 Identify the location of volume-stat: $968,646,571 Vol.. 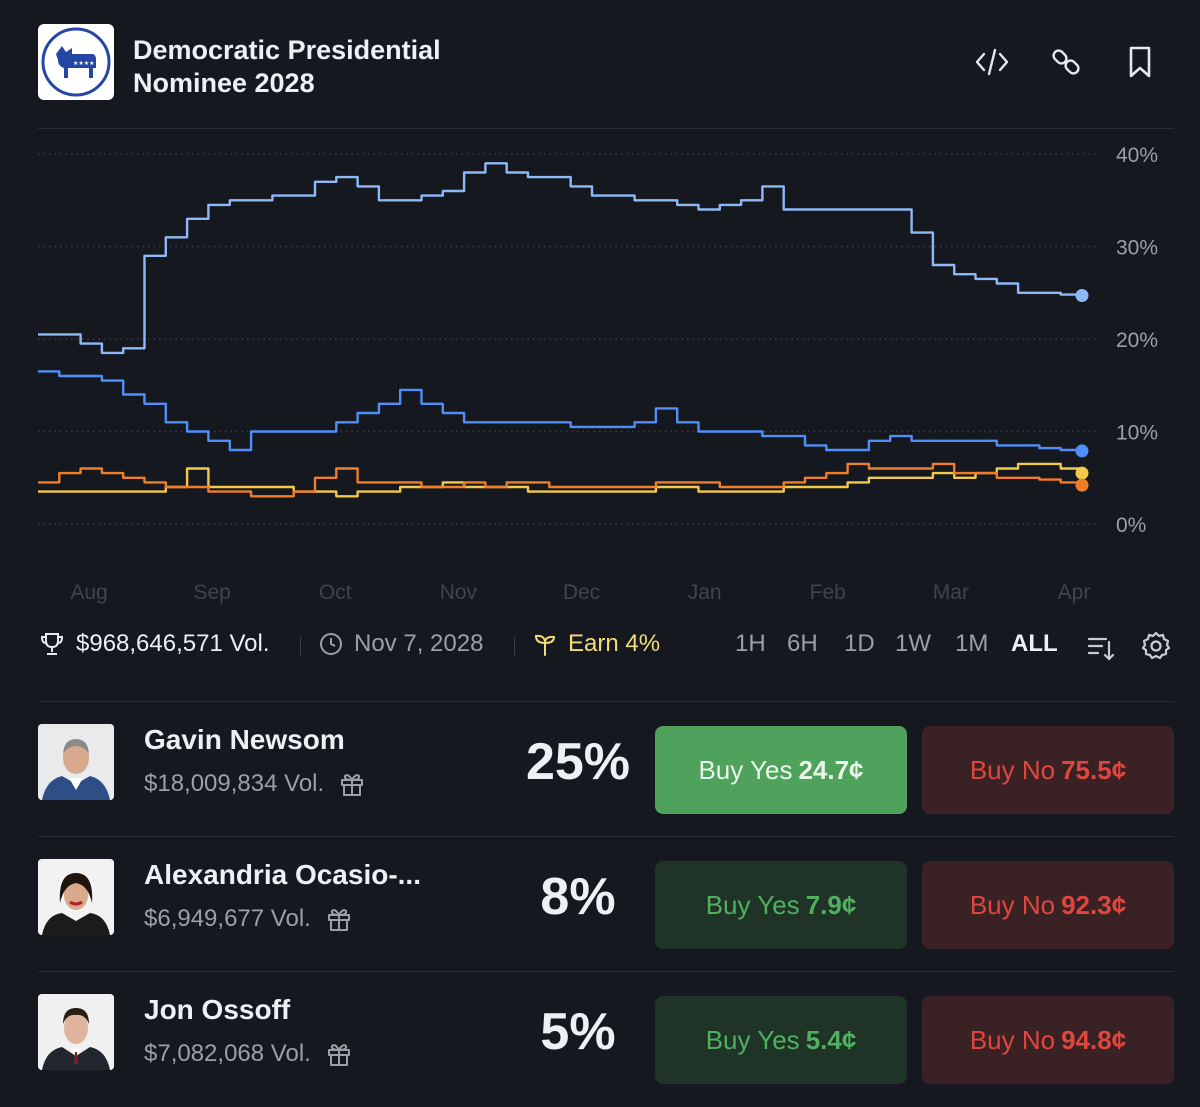
(154, 644).